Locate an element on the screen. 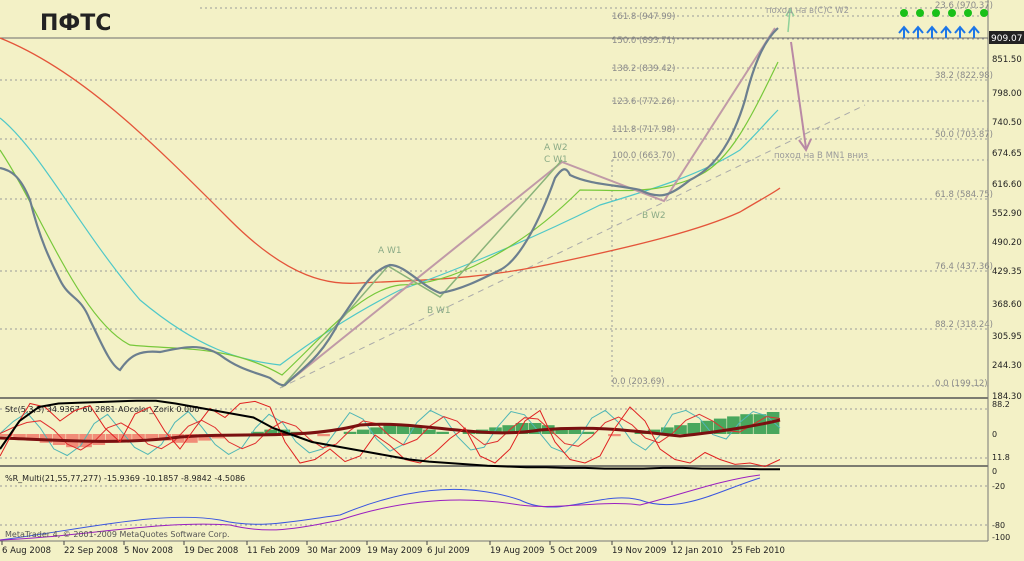  wave-label-a-w2: A W2 is located at coordinates (556, 148).